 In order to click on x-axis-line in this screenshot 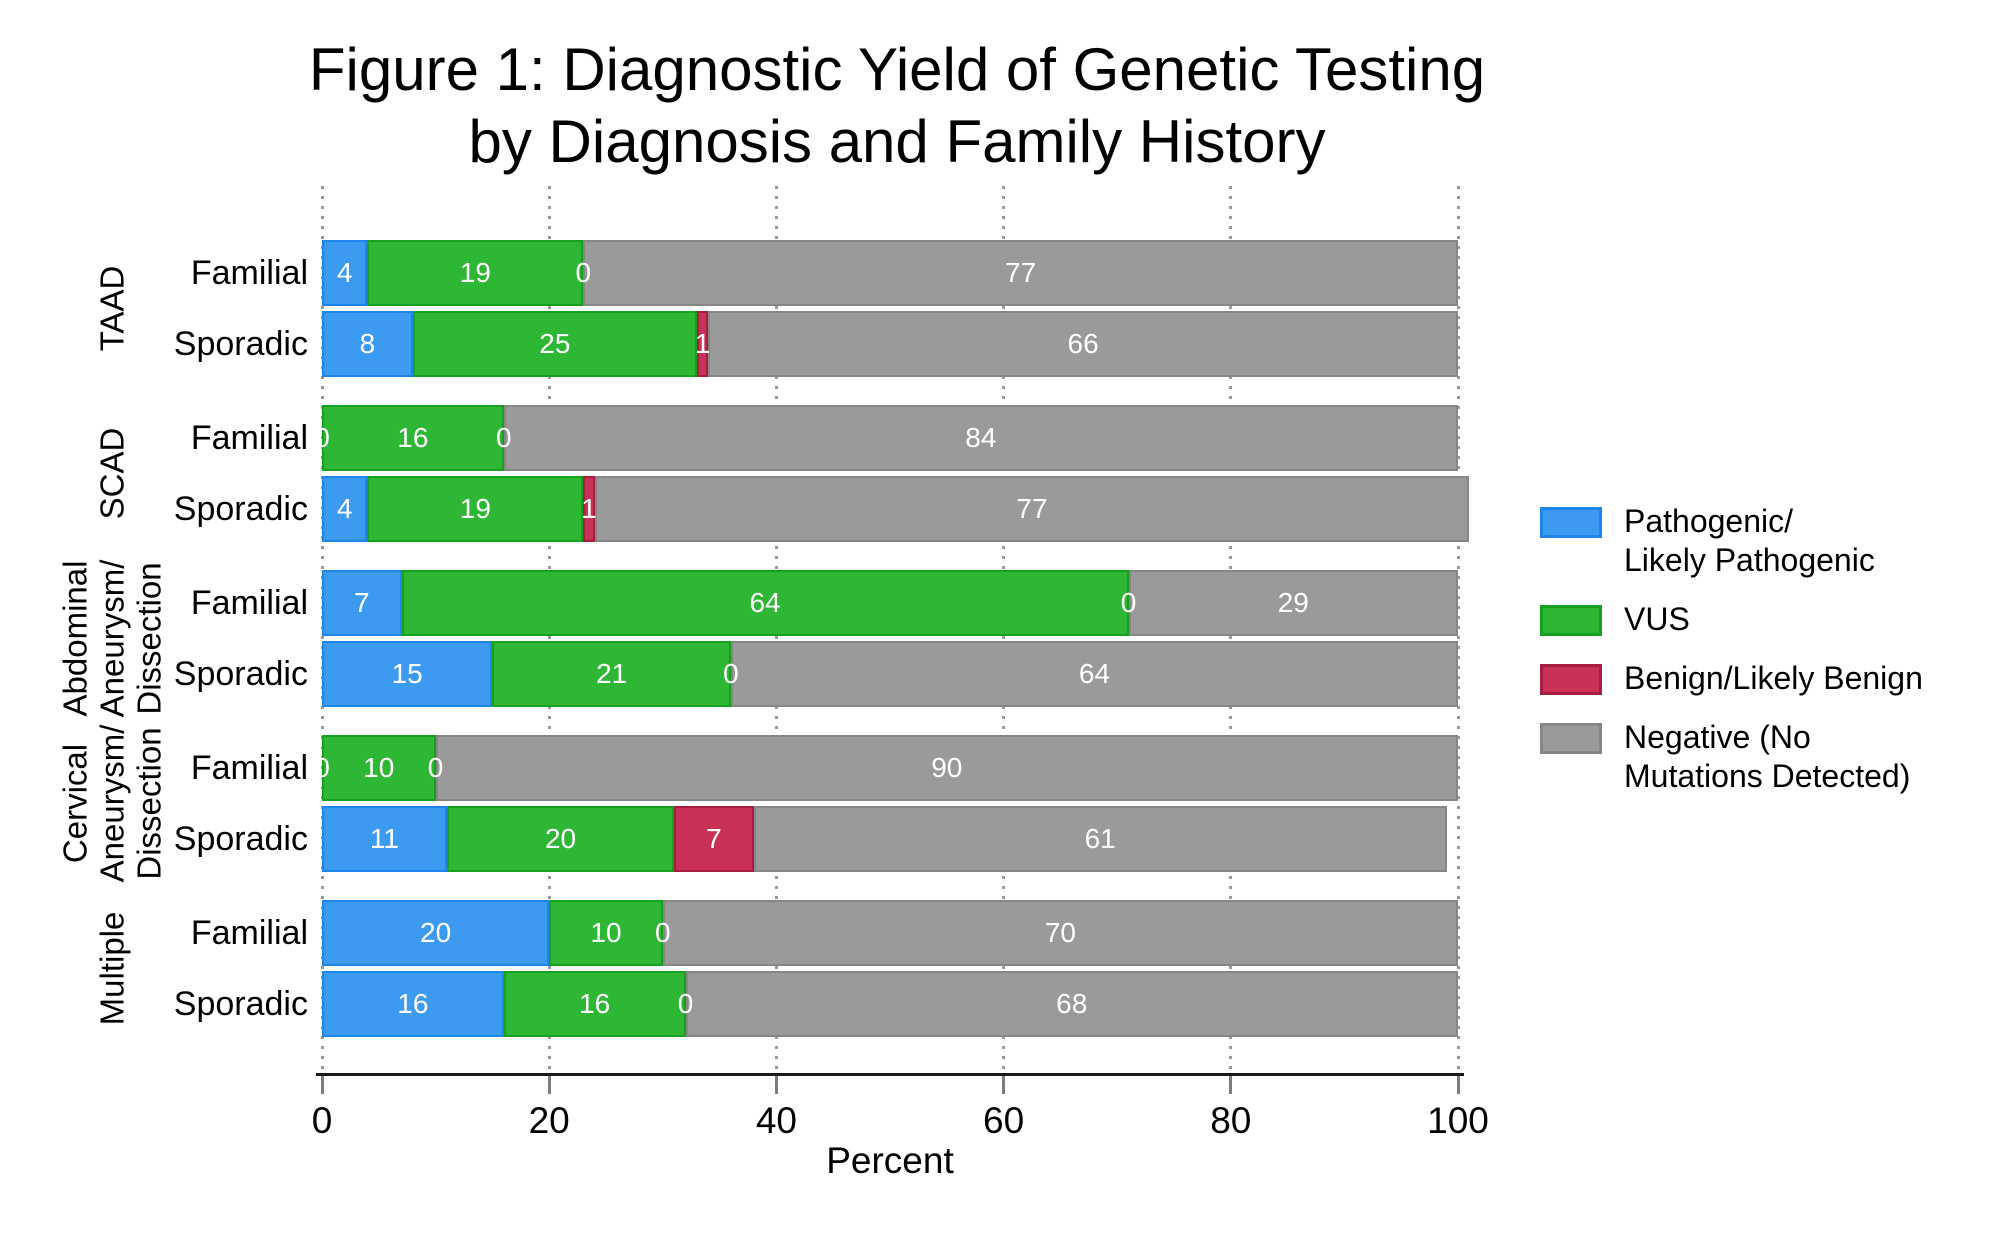, I will do `click(890, 1074)`.